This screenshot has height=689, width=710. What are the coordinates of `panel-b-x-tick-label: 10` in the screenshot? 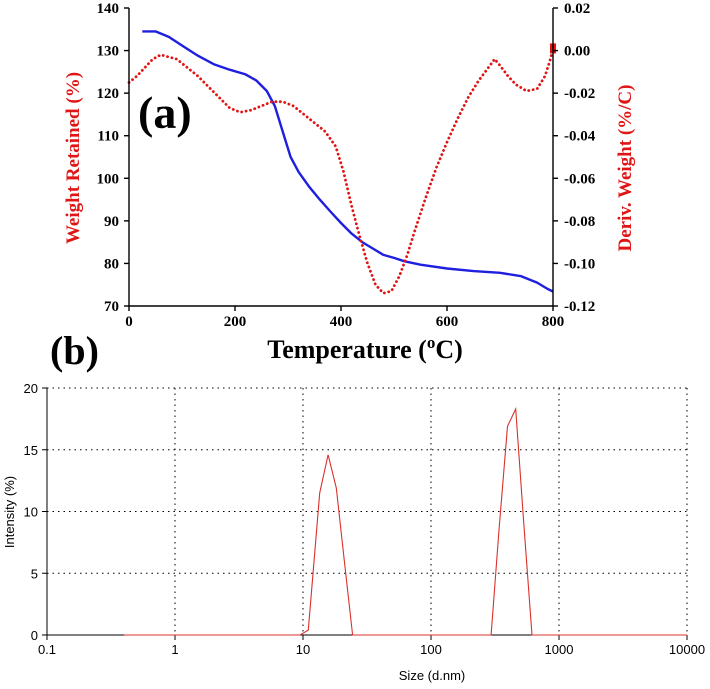 It's located at (303, 649).